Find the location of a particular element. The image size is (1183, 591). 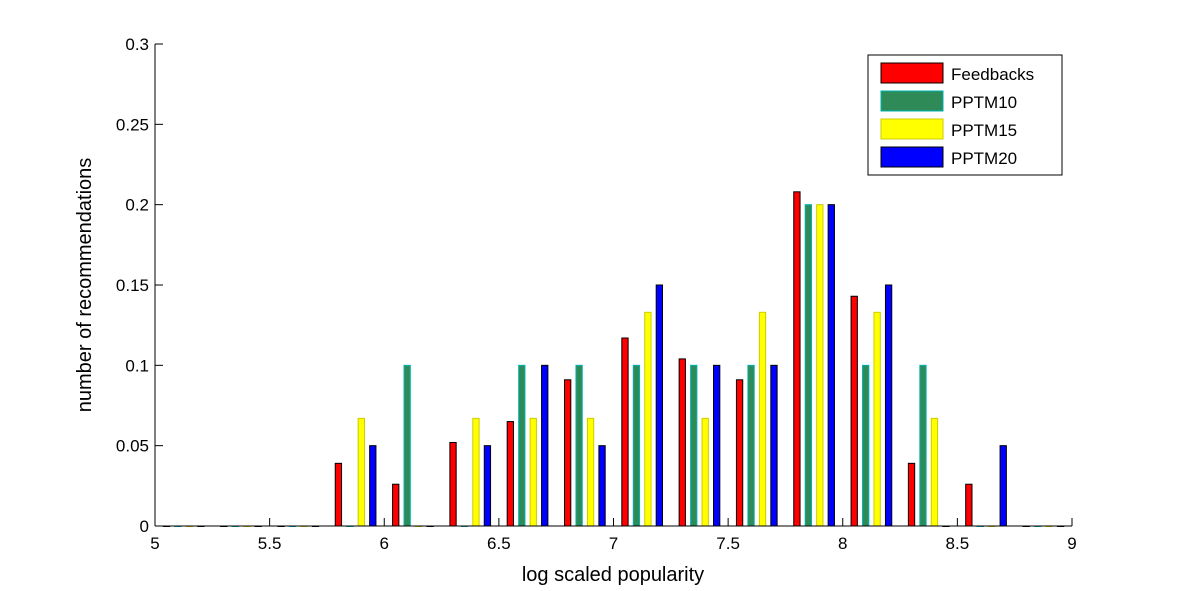

y-tick-label: 0.15 is located at coordinates (132, 285).